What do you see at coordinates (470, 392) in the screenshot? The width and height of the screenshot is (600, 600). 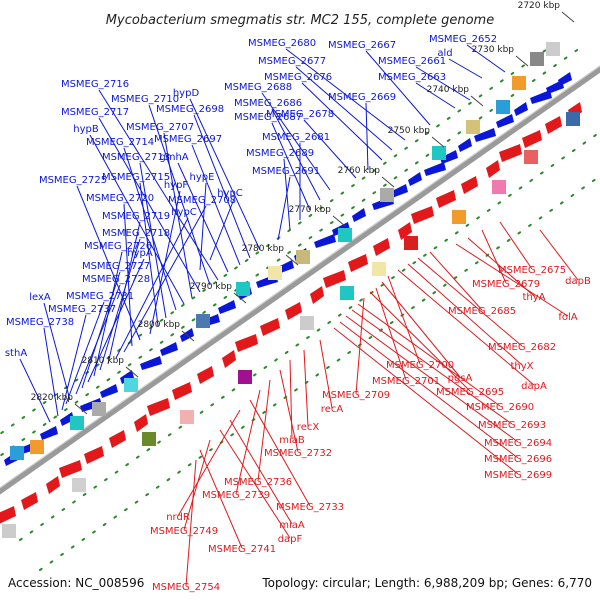 I see `reverse-gene-label: MSMEG_2695` at bounding box center [470, 392].